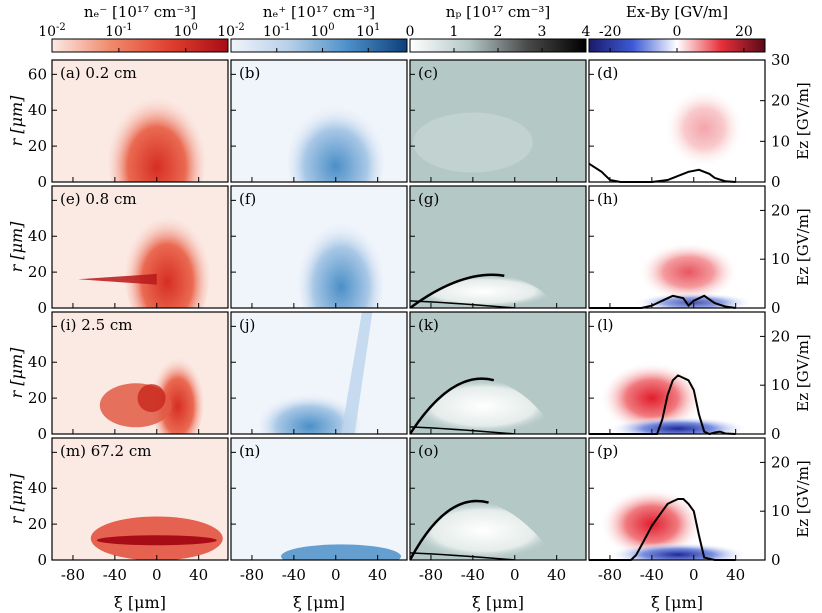 This screenshot has width=822, height=613. I want to click on colorbar-tick-label: 10⁻¹, so click(119, 31).